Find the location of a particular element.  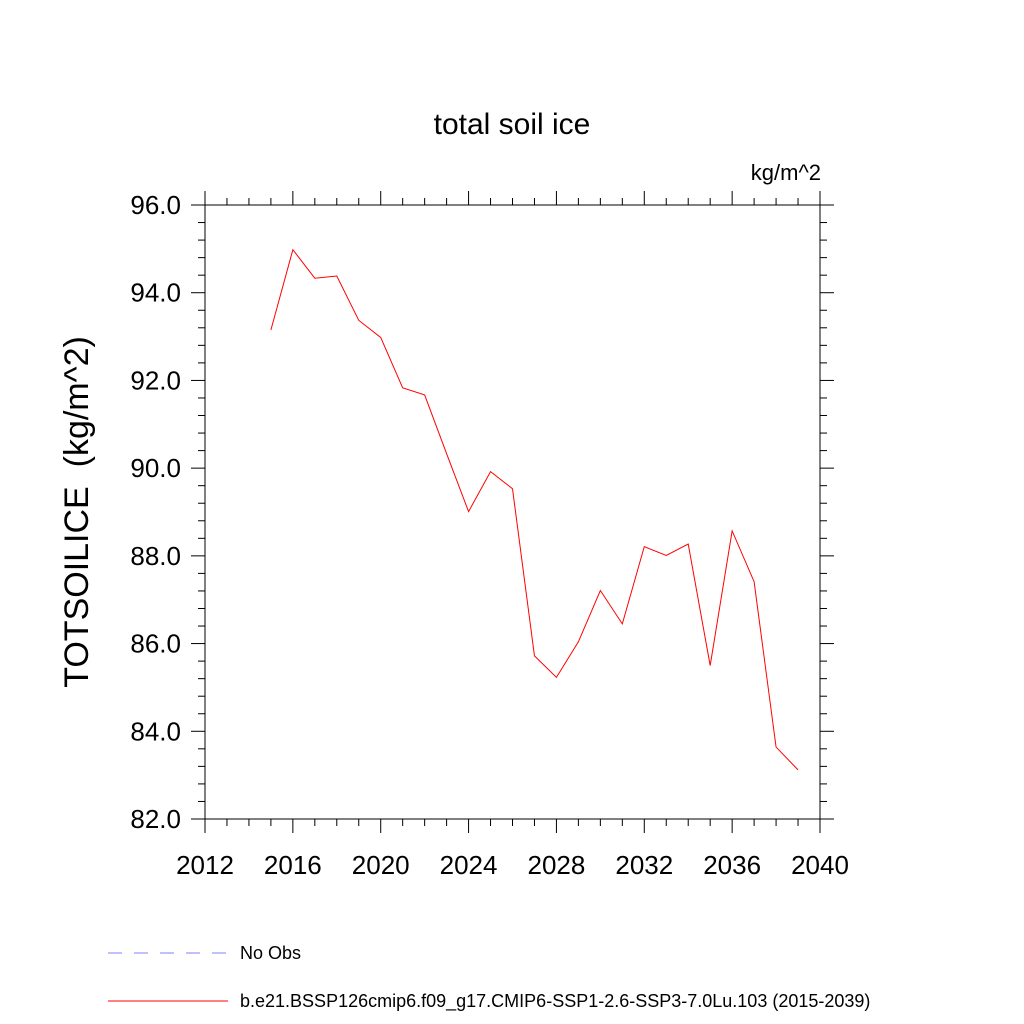

x-tick-label: 2028 is located at coordinates (557, 865).